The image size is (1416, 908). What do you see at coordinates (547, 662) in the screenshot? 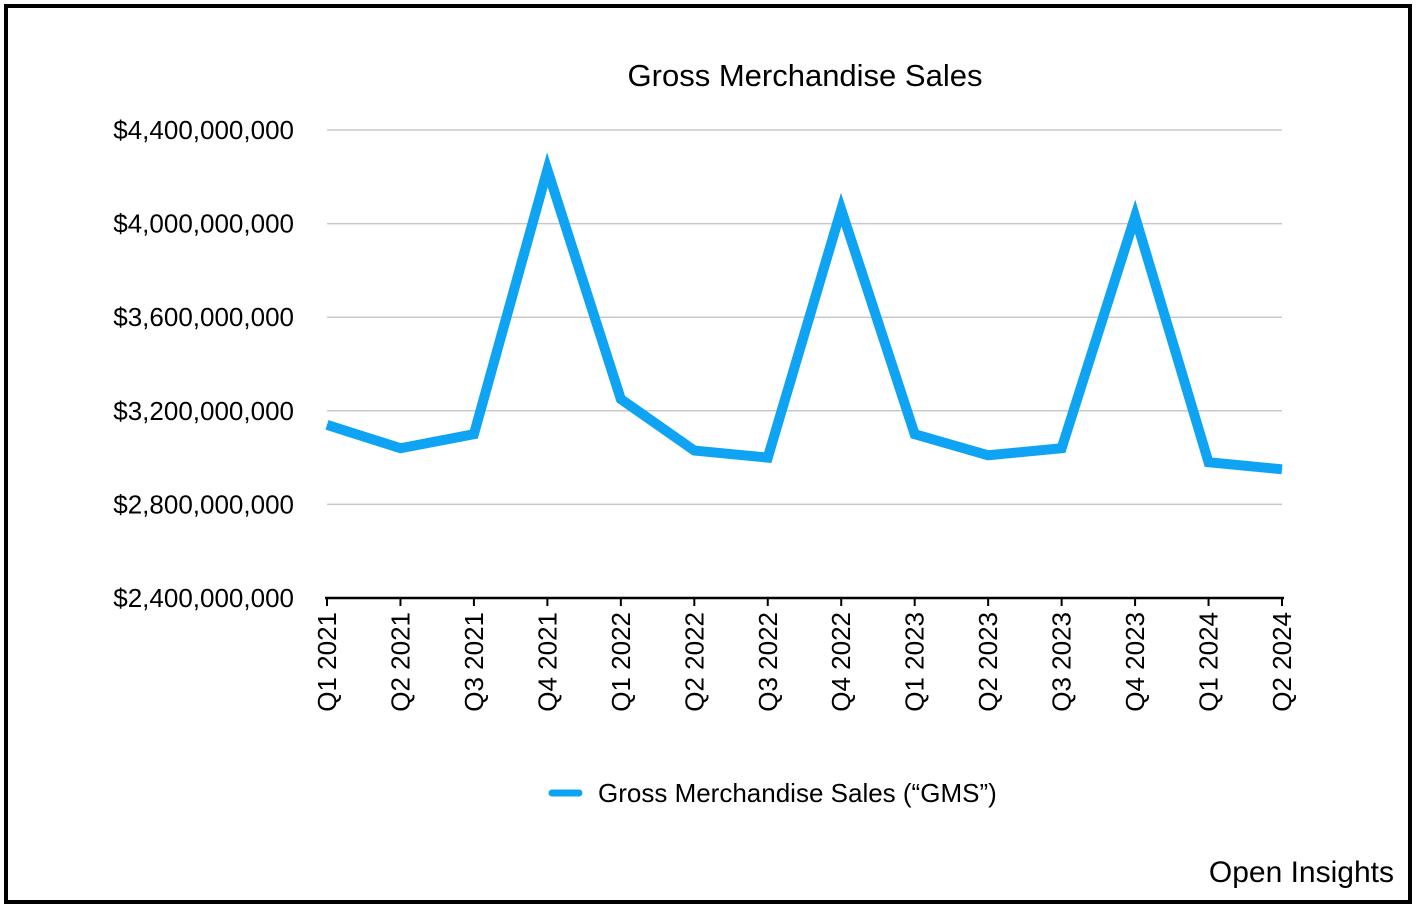
I see `x-tick-label: Q4 2021` at bounding box center [547, 662].